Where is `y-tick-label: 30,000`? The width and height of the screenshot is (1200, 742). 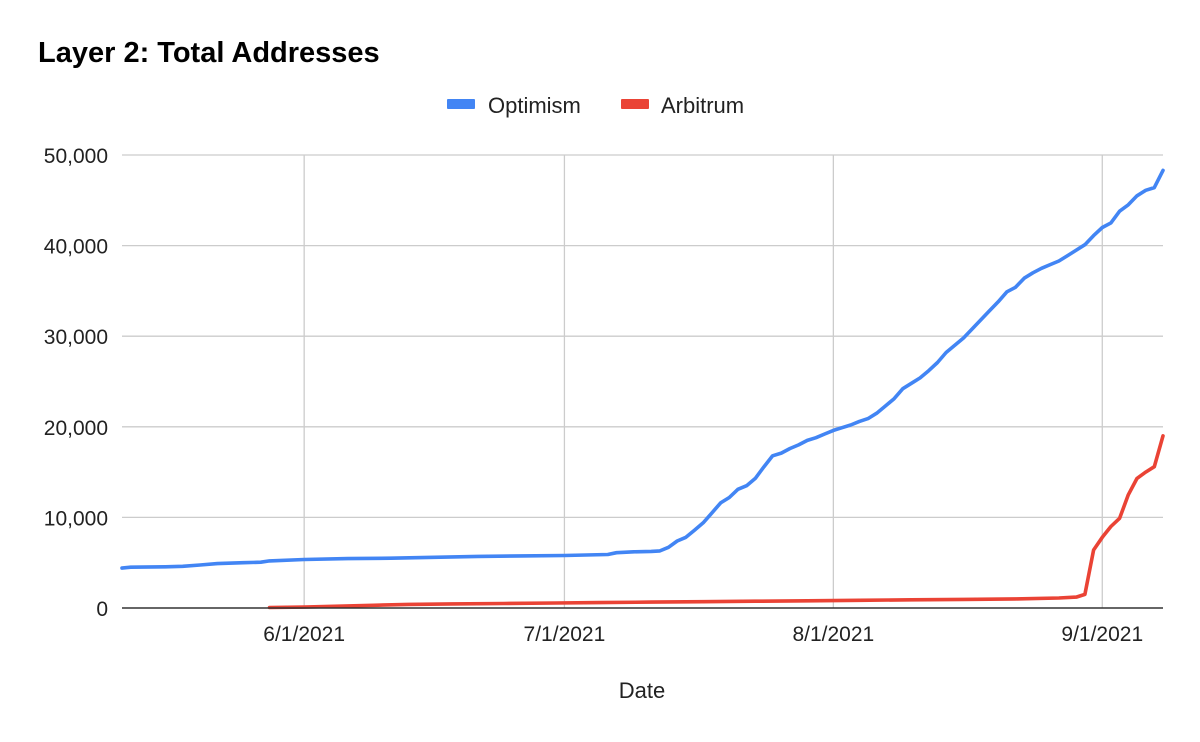 y-tick-label: 30,000 is located at coordinates (76, 337).